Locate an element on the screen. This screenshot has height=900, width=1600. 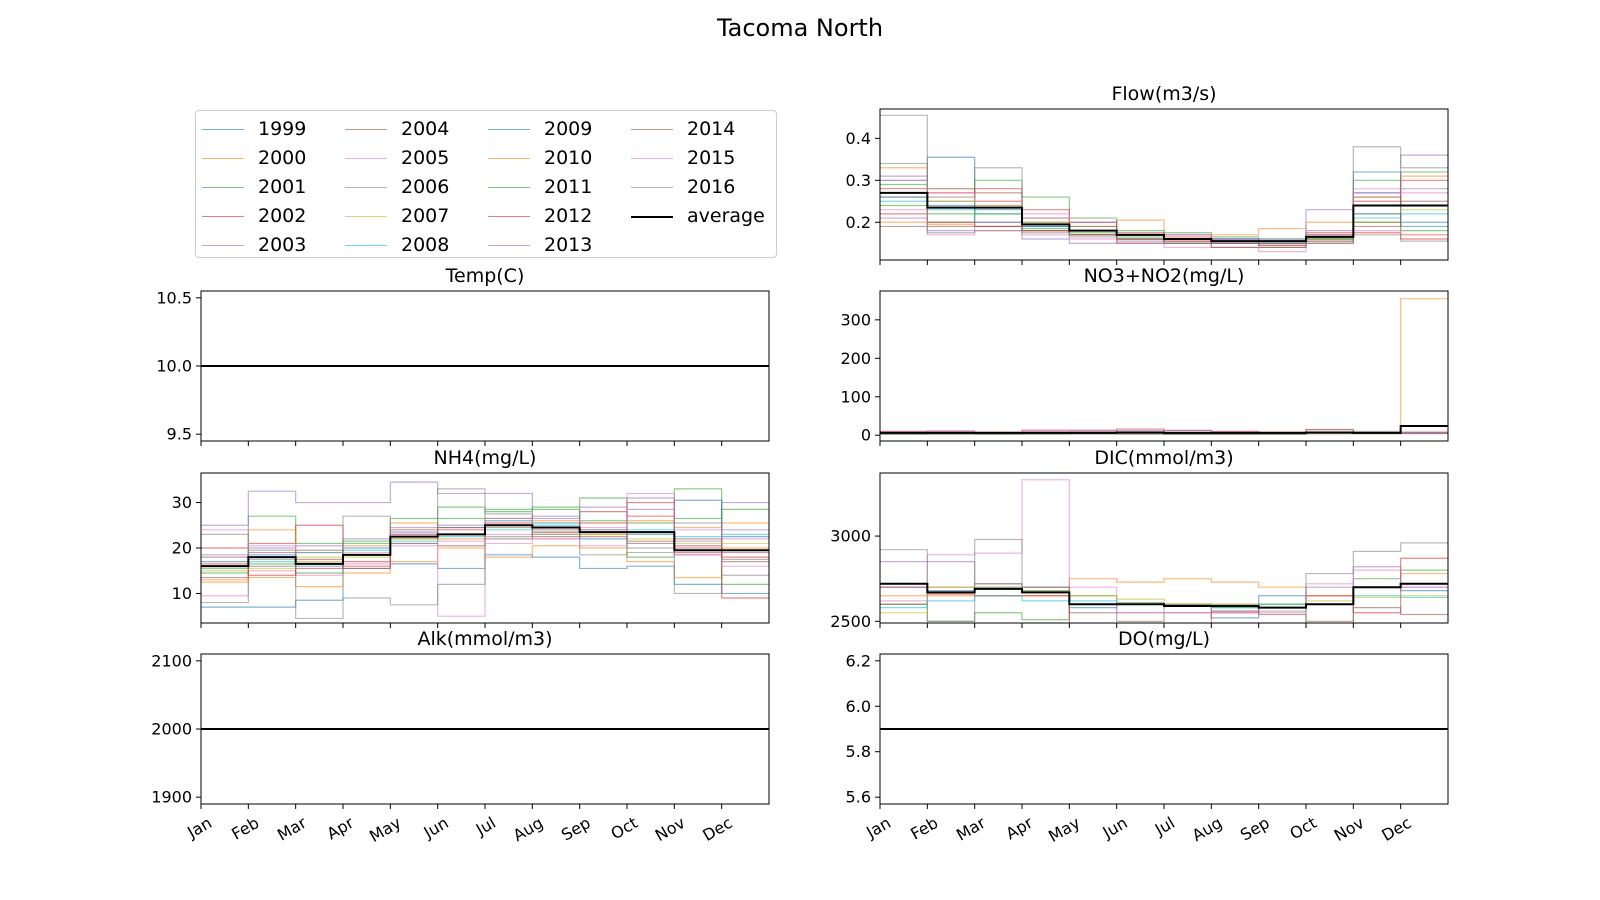
panel-title: Temp(C) is located at coordinates (485, 276).